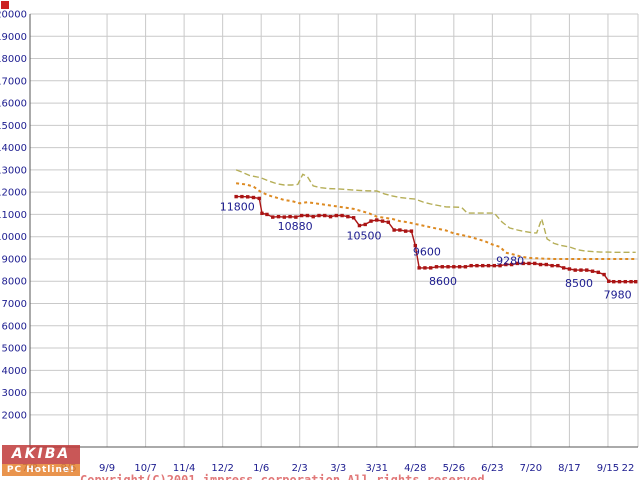 This screenshot has height=480, width=640. Describe the element at coordinates (608, 468) in the screenshot. I see `x-axis-label: 9/15` at that location.